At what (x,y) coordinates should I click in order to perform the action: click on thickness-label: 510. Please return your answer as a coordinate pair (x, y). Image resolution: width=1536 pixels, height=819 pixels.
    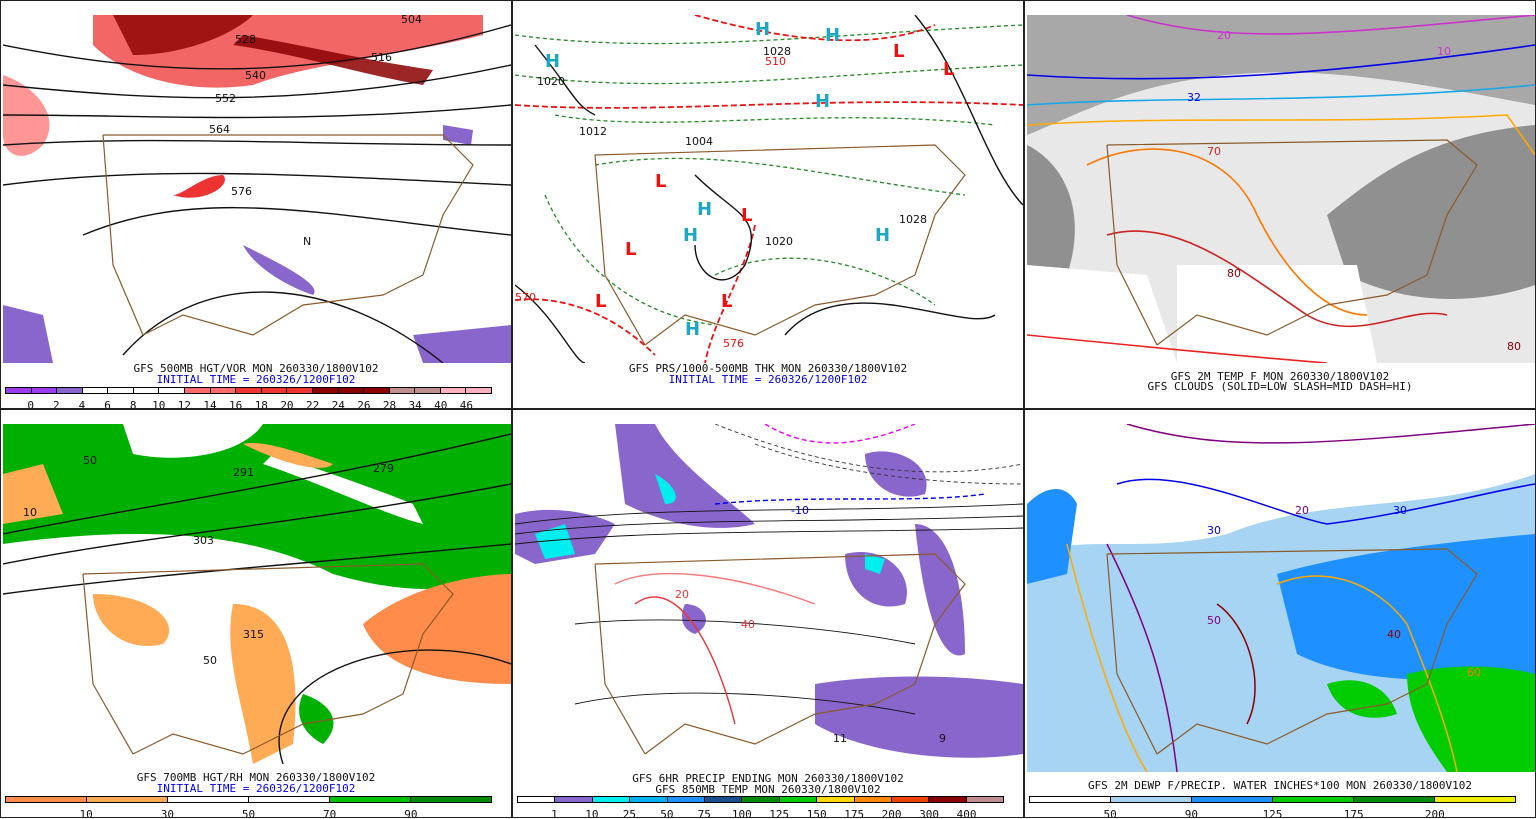
    Looking at the image, I should click on (775, 61).